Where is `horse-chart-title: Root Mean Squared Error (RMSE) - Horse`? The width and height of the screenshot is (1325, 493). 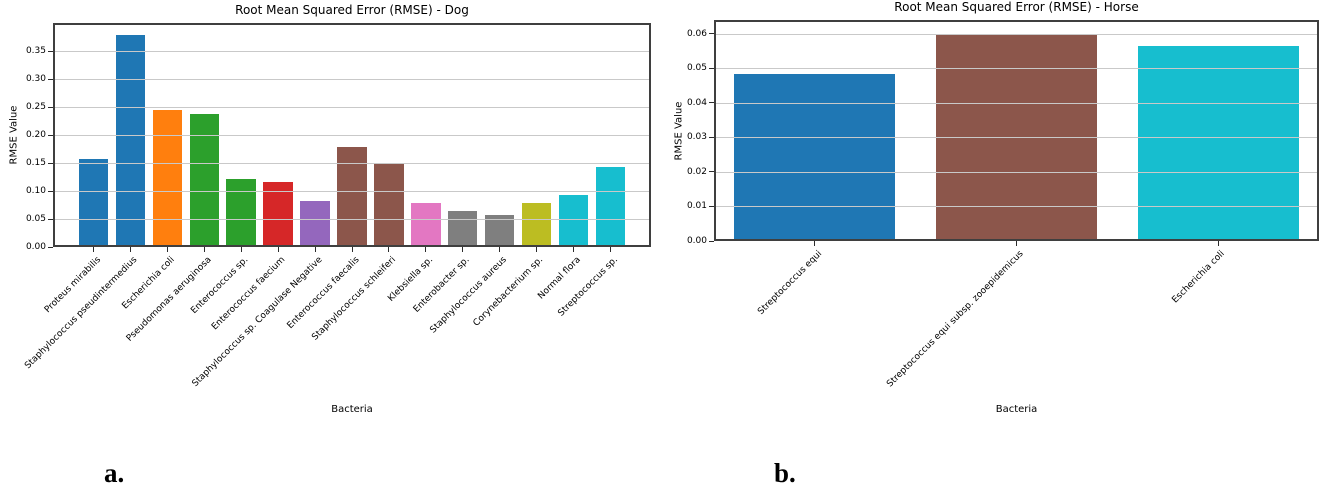 horse-chart-title: Root Mean Squared Error (RMSE) - Horse is located at coordinates (1016, 7).